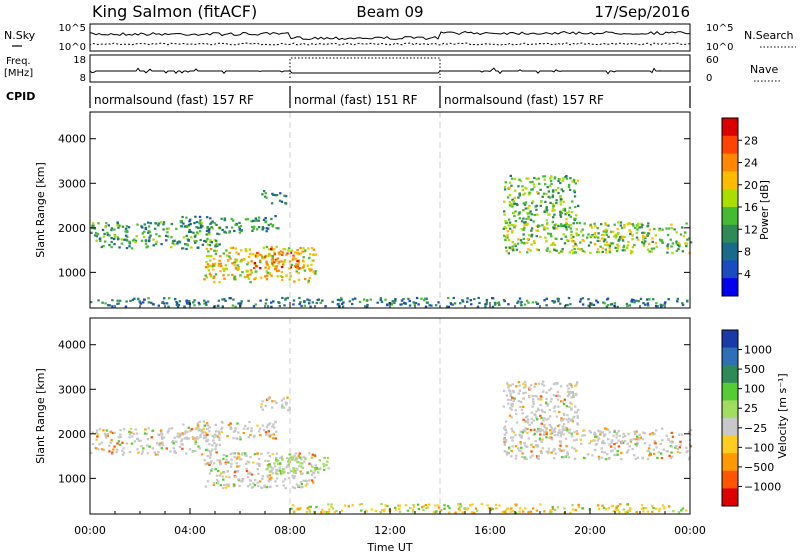 The width and height of the screenshot is (800, 554). What do you see at coordinates (751, 140) in the screenshot?
I see `colorbar-tick-label: 28` at bounding box center [751, 140].